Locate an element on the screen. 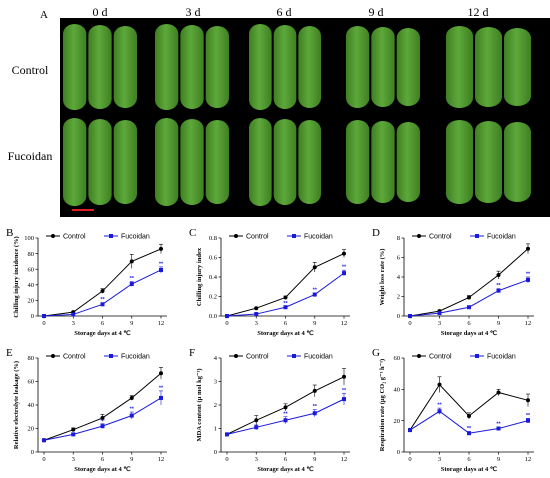  treatment-row-labels: Control Fucoidan is located at coordinates (30, 113).